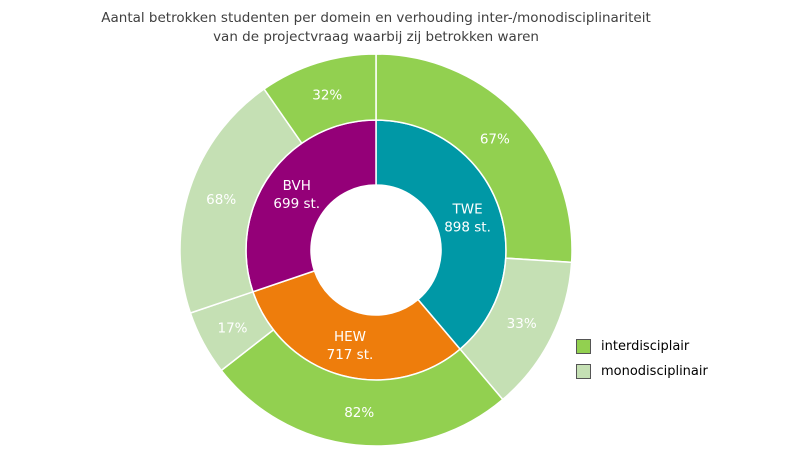  Describe the element at coordinates (297, 186) in the screenshot. I see `inner-label-bvh: BVH` at that location.